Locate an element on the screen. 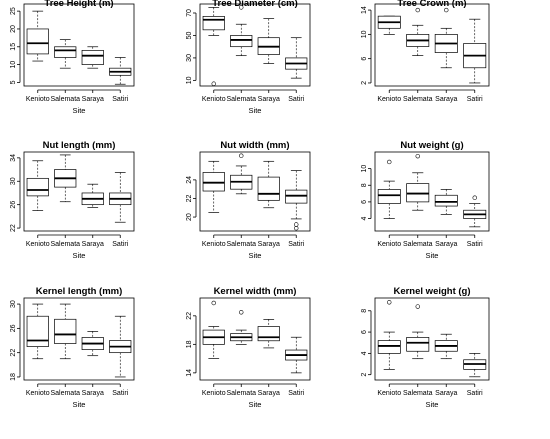  y-tick-label: 26 is located at coordinates (13, 205).